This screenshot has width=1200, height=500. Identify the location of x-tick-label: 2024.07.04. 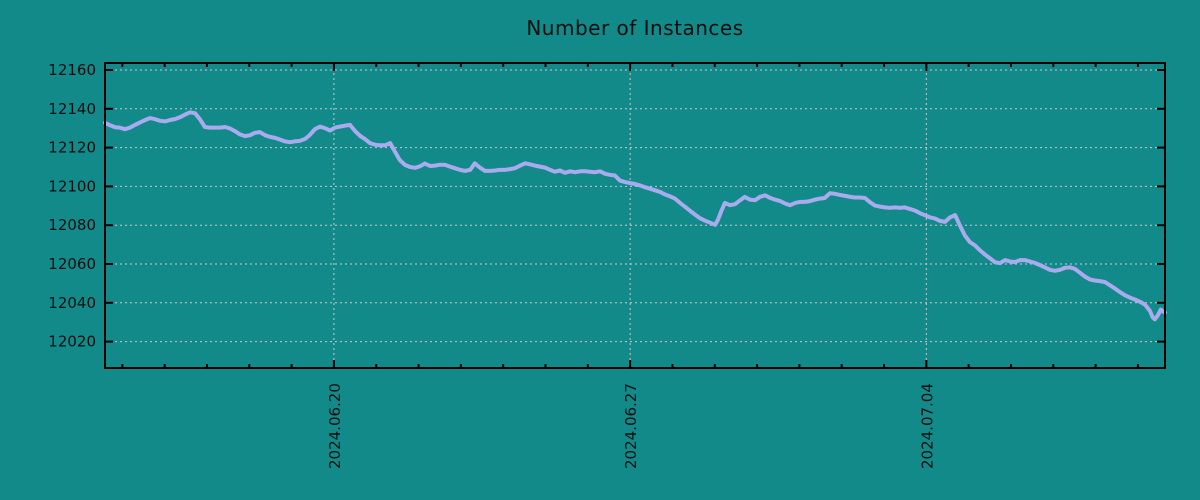
(927, 426).